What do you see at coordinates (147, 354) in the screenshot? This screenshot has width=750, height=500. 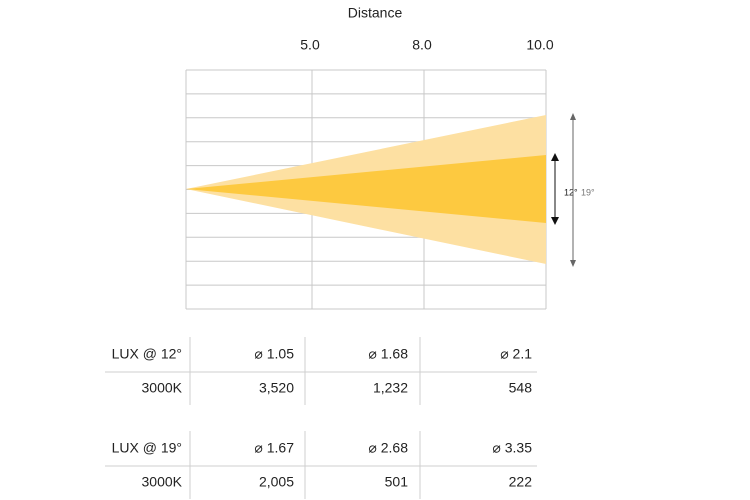 I see `row-header: LUX @ 12°` at bounding box center [147, 354].